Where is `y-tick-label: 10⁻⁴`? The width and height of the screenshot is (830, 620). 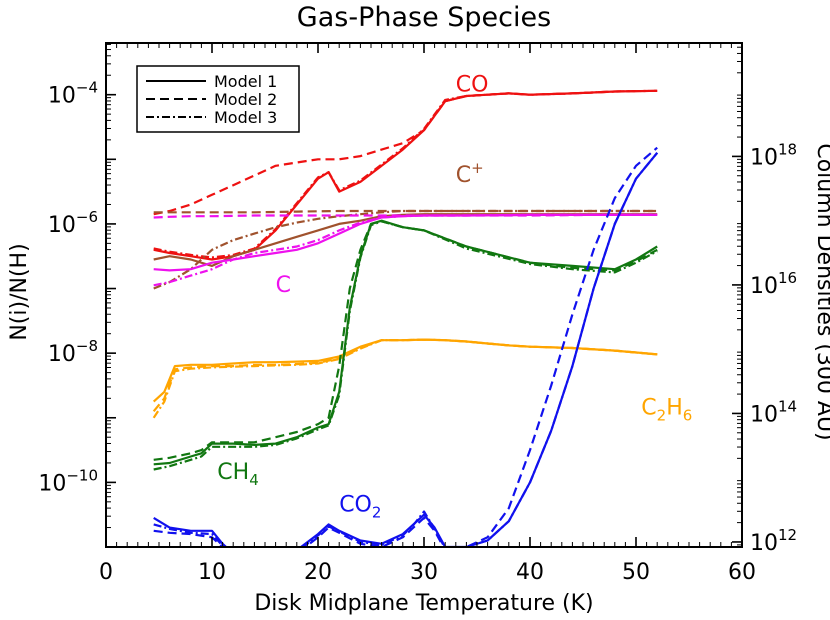
y-tick-label: 10⁻⁴ is located at coordinates (73, 94).